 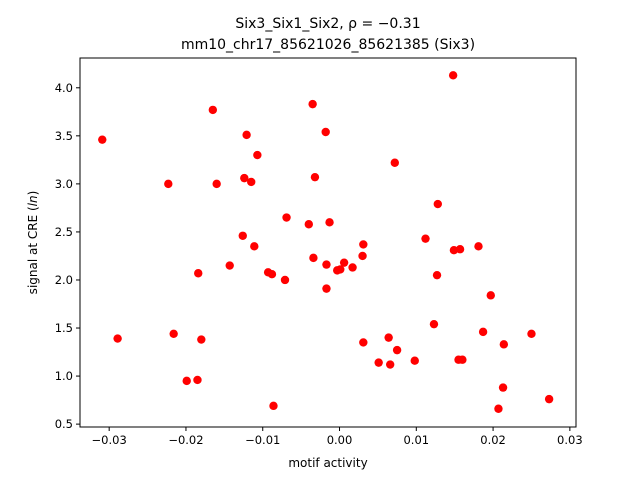 I want to click on x-axis-ticks: −0.03 −0.02 −0.01 0.00 0.01 0.02 0.03, so click(x=337, y=437).